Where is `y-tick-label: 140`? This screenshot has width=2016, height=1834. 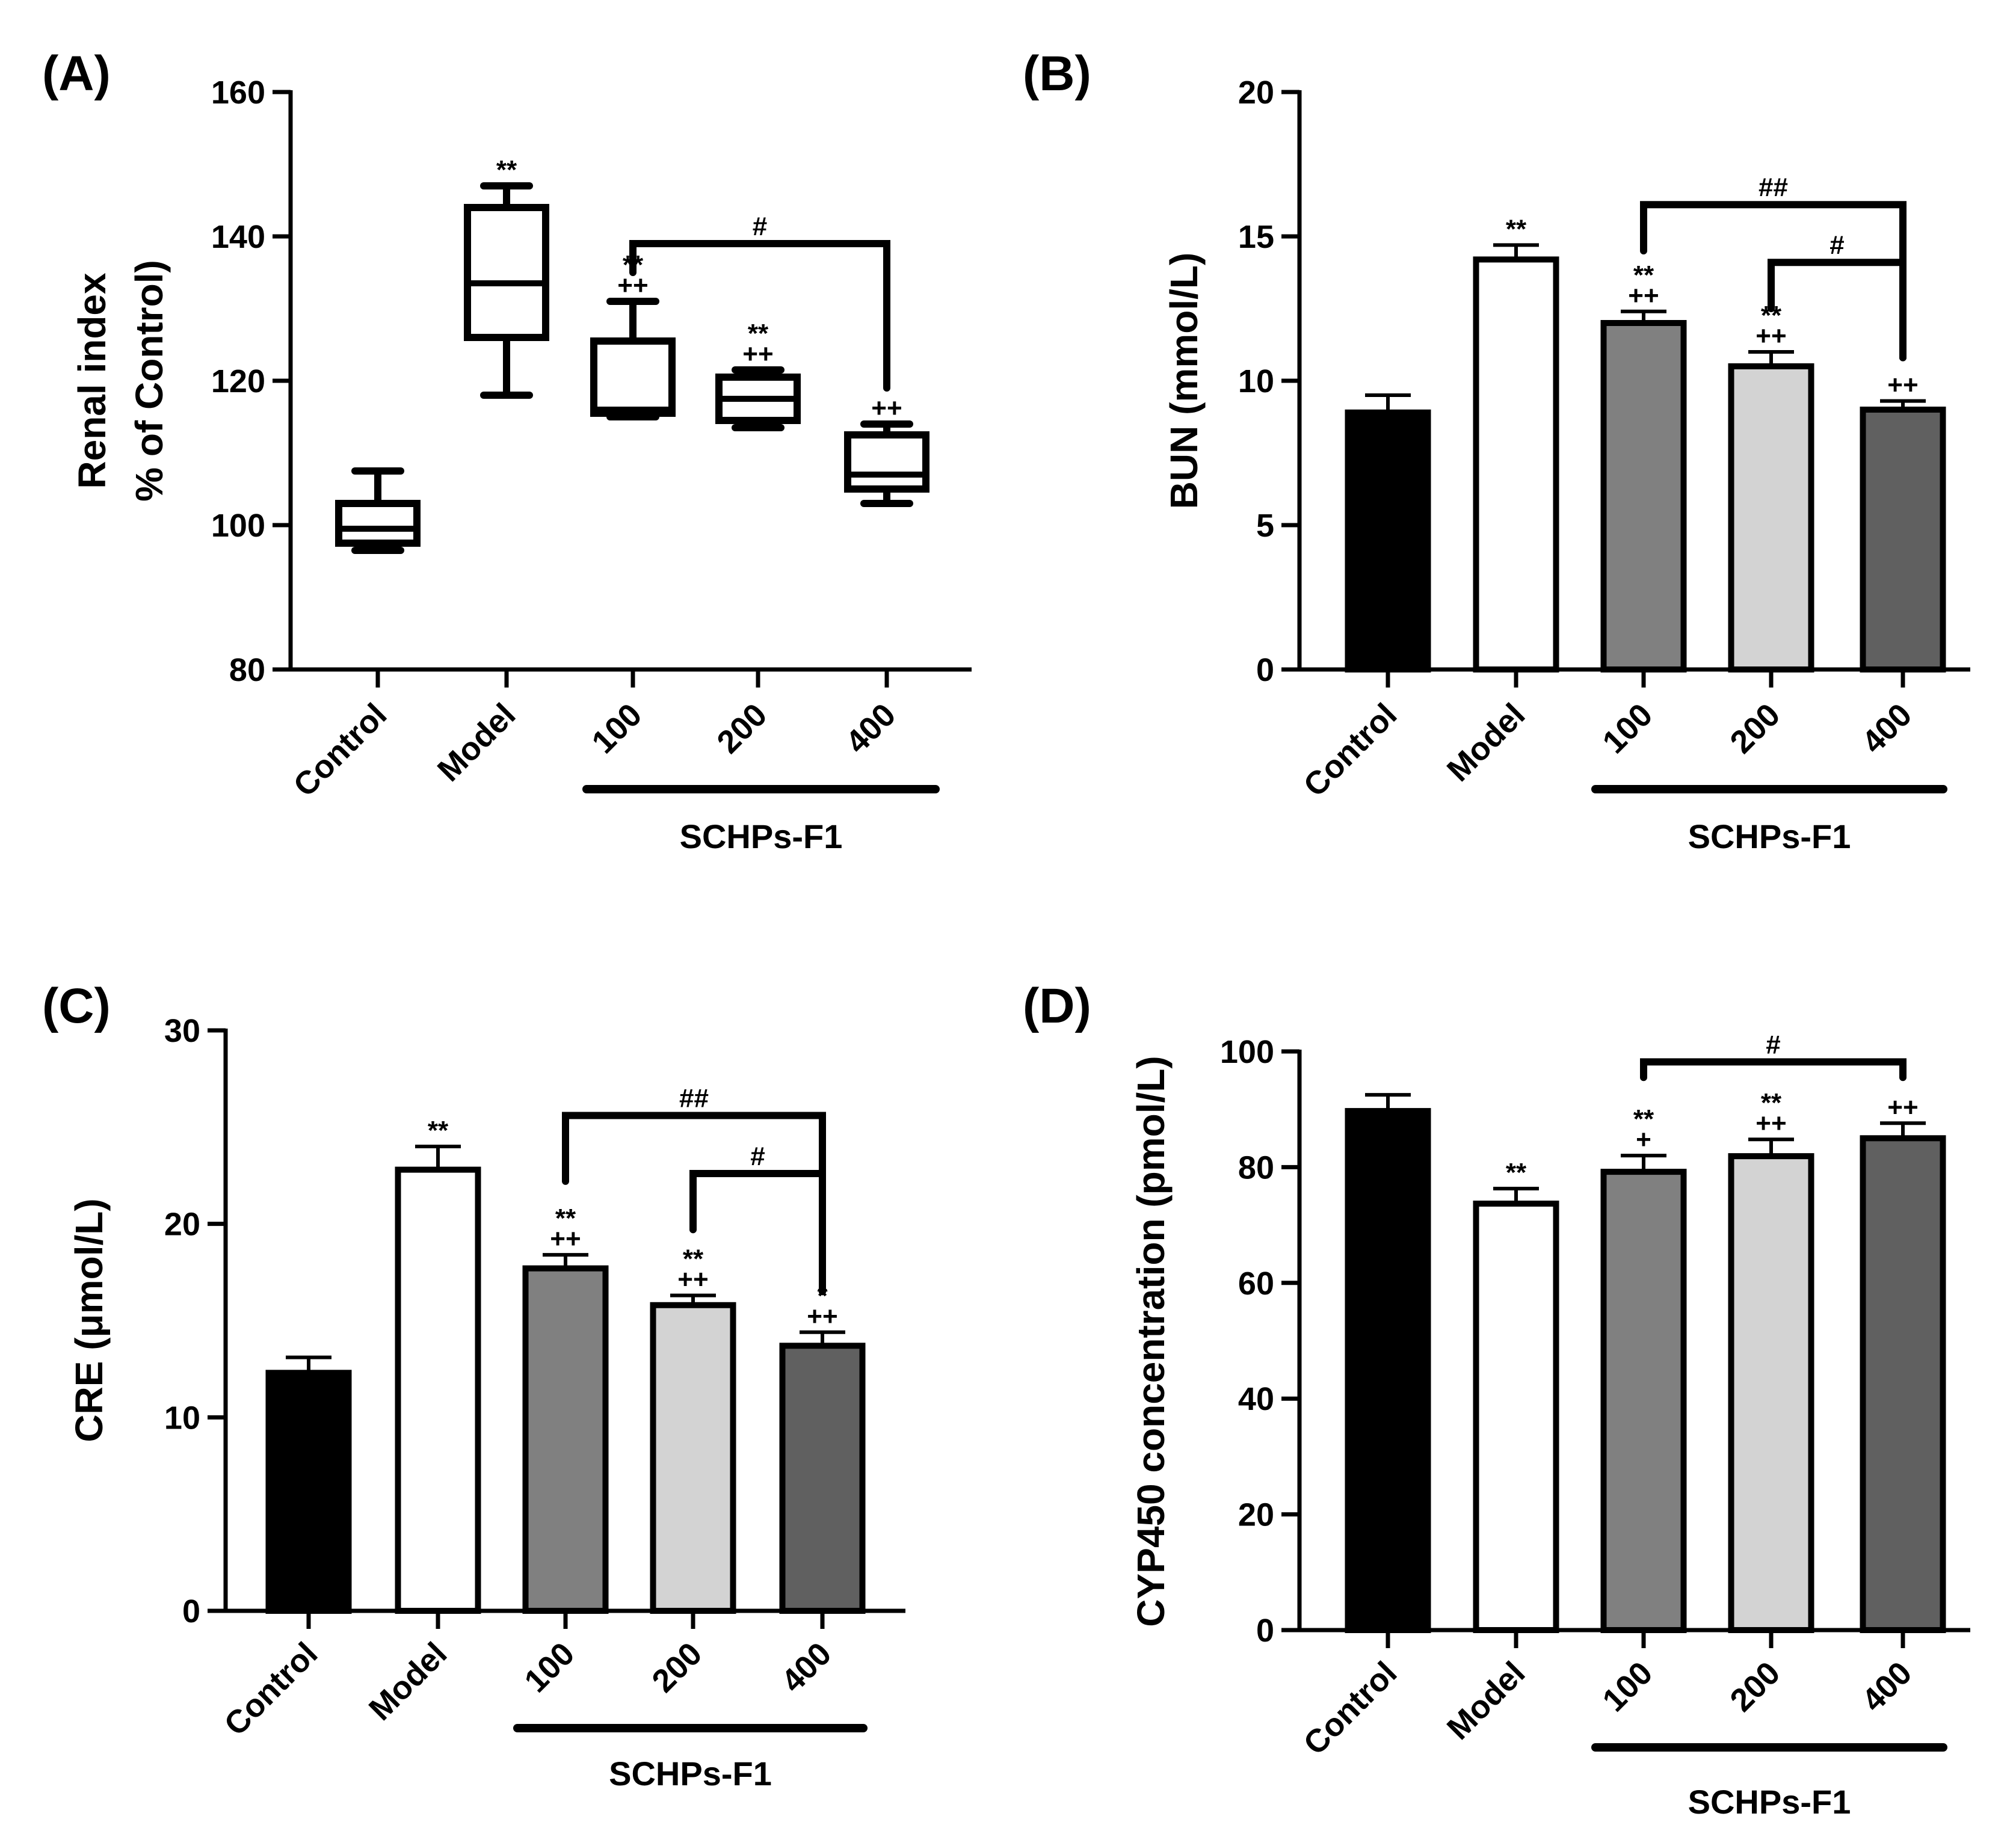 y-tick-label: 140 is located at coordinates (238, 237).